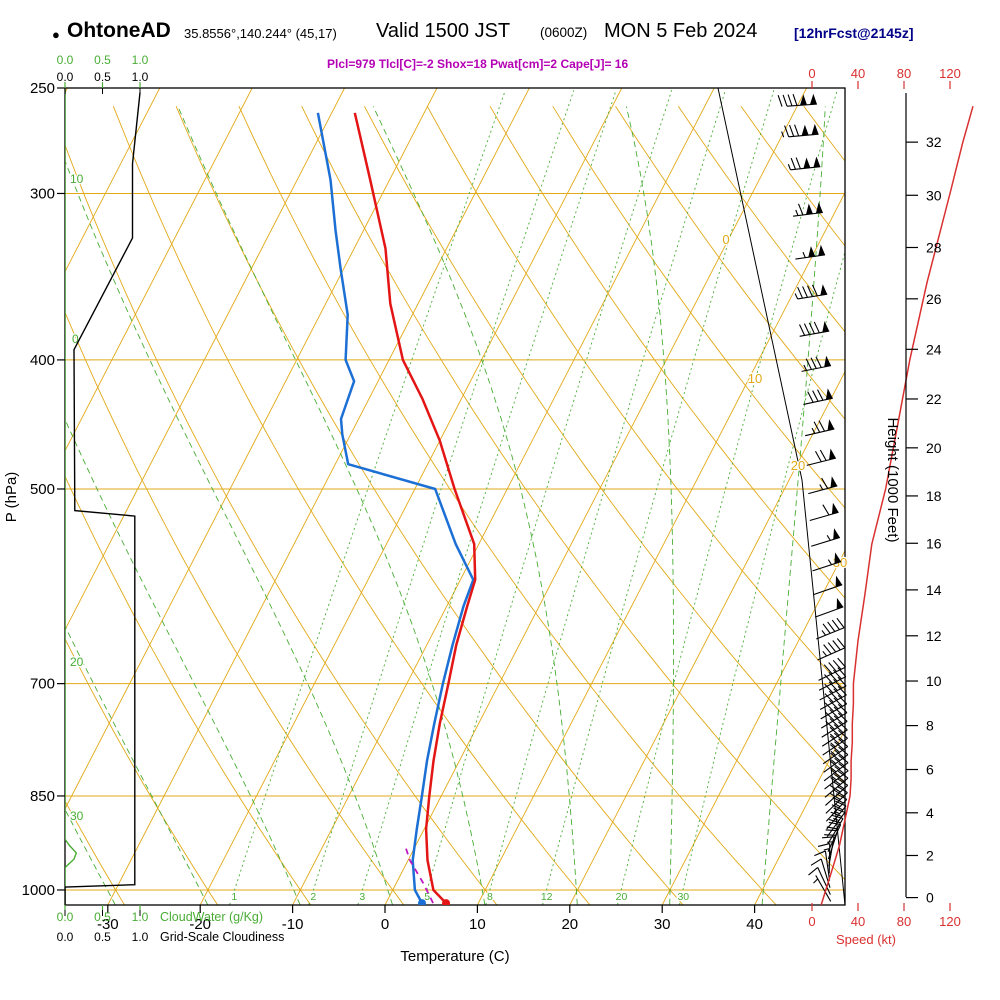  I want to click on svg-text: 300, so click(42, 193).